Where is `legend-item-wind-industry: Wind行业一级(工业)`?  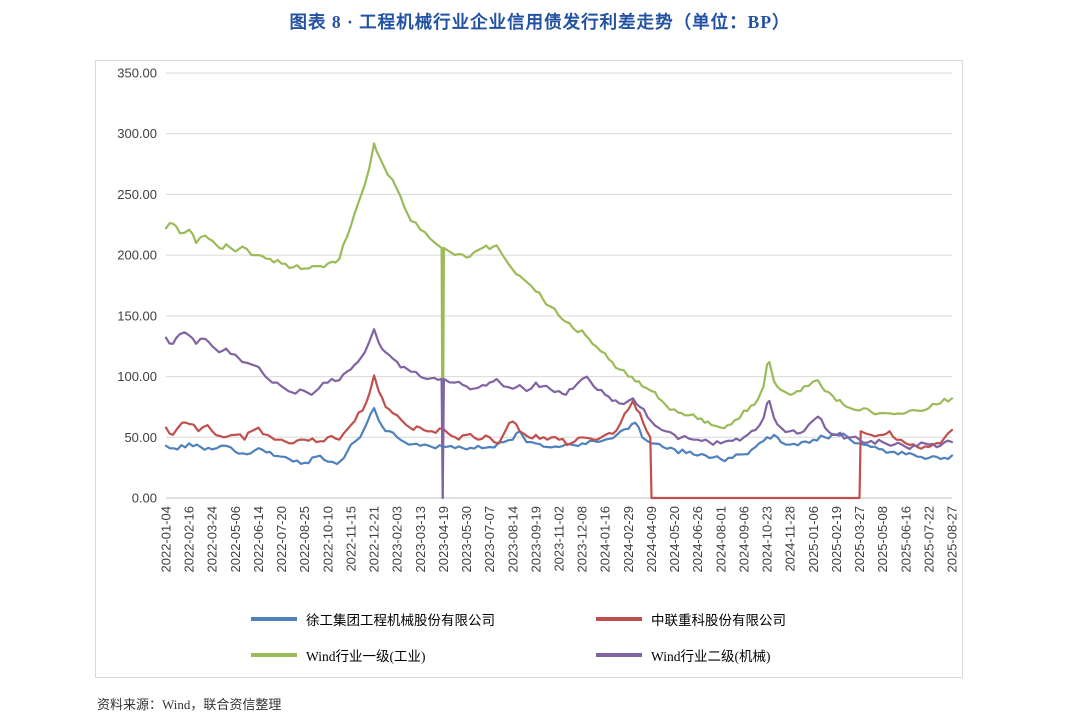
legend-item-wind-industry: Wind行业一级(工业) is located at coordinates (423, 655).